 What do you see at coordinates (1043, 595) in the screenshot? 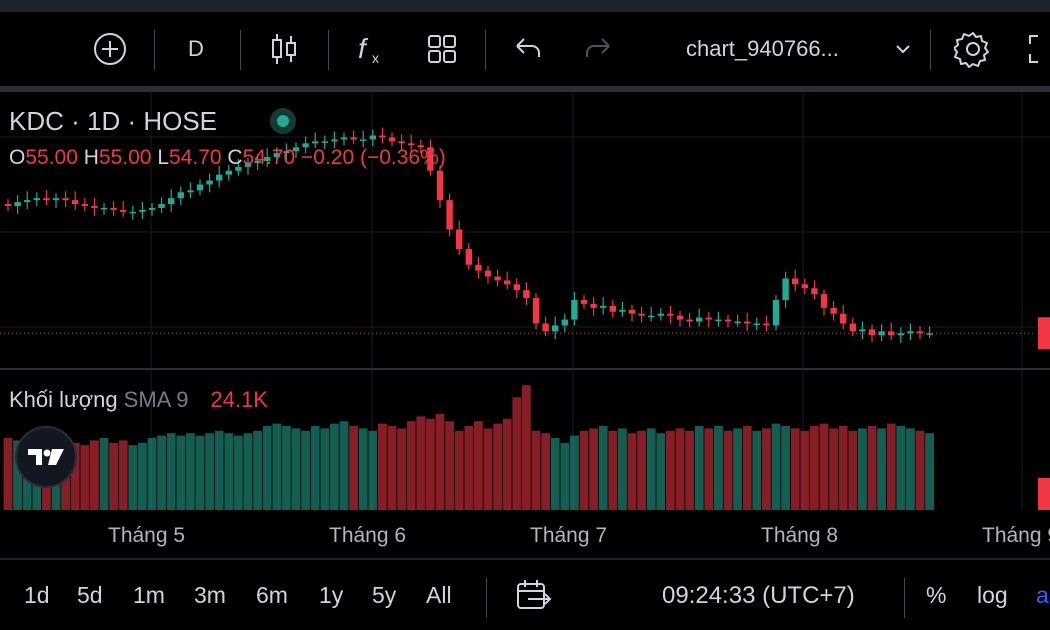
I see `auto-scale-button: auto` at bounding box center [1043, 595].